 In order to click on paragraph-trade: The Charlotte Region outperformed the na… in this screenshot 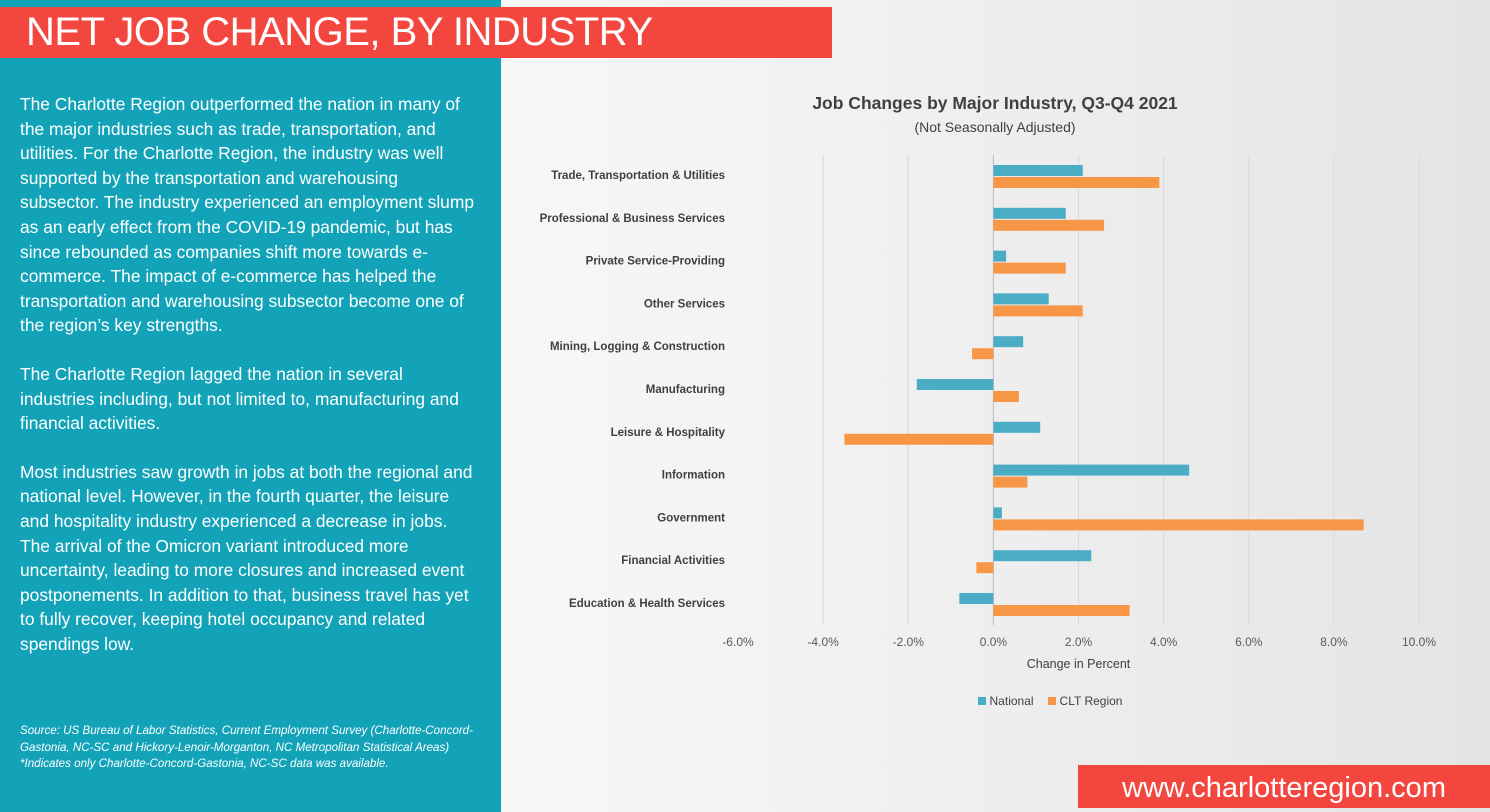, I will do `click(247, 215)`.